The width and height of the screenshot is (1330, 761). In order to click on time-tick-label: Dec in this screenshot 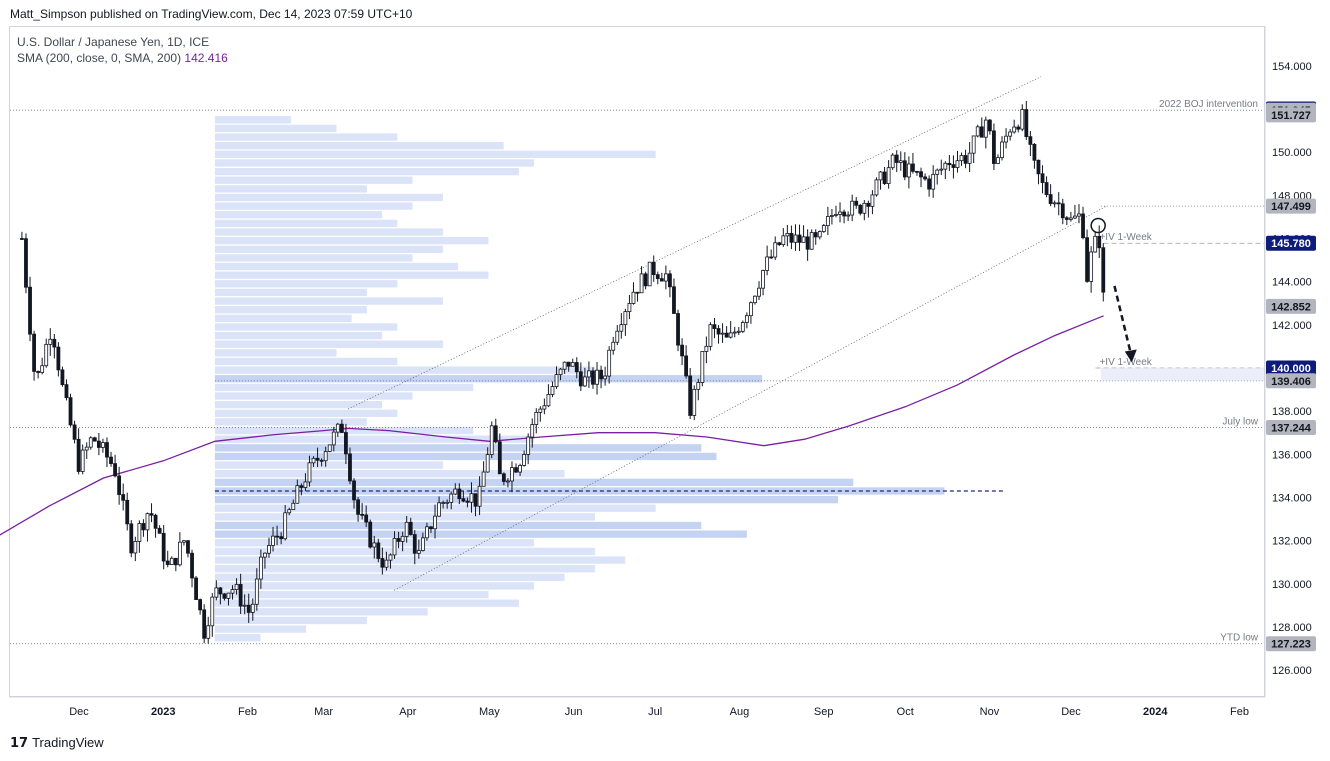, I will do `click(1071, 712)`.